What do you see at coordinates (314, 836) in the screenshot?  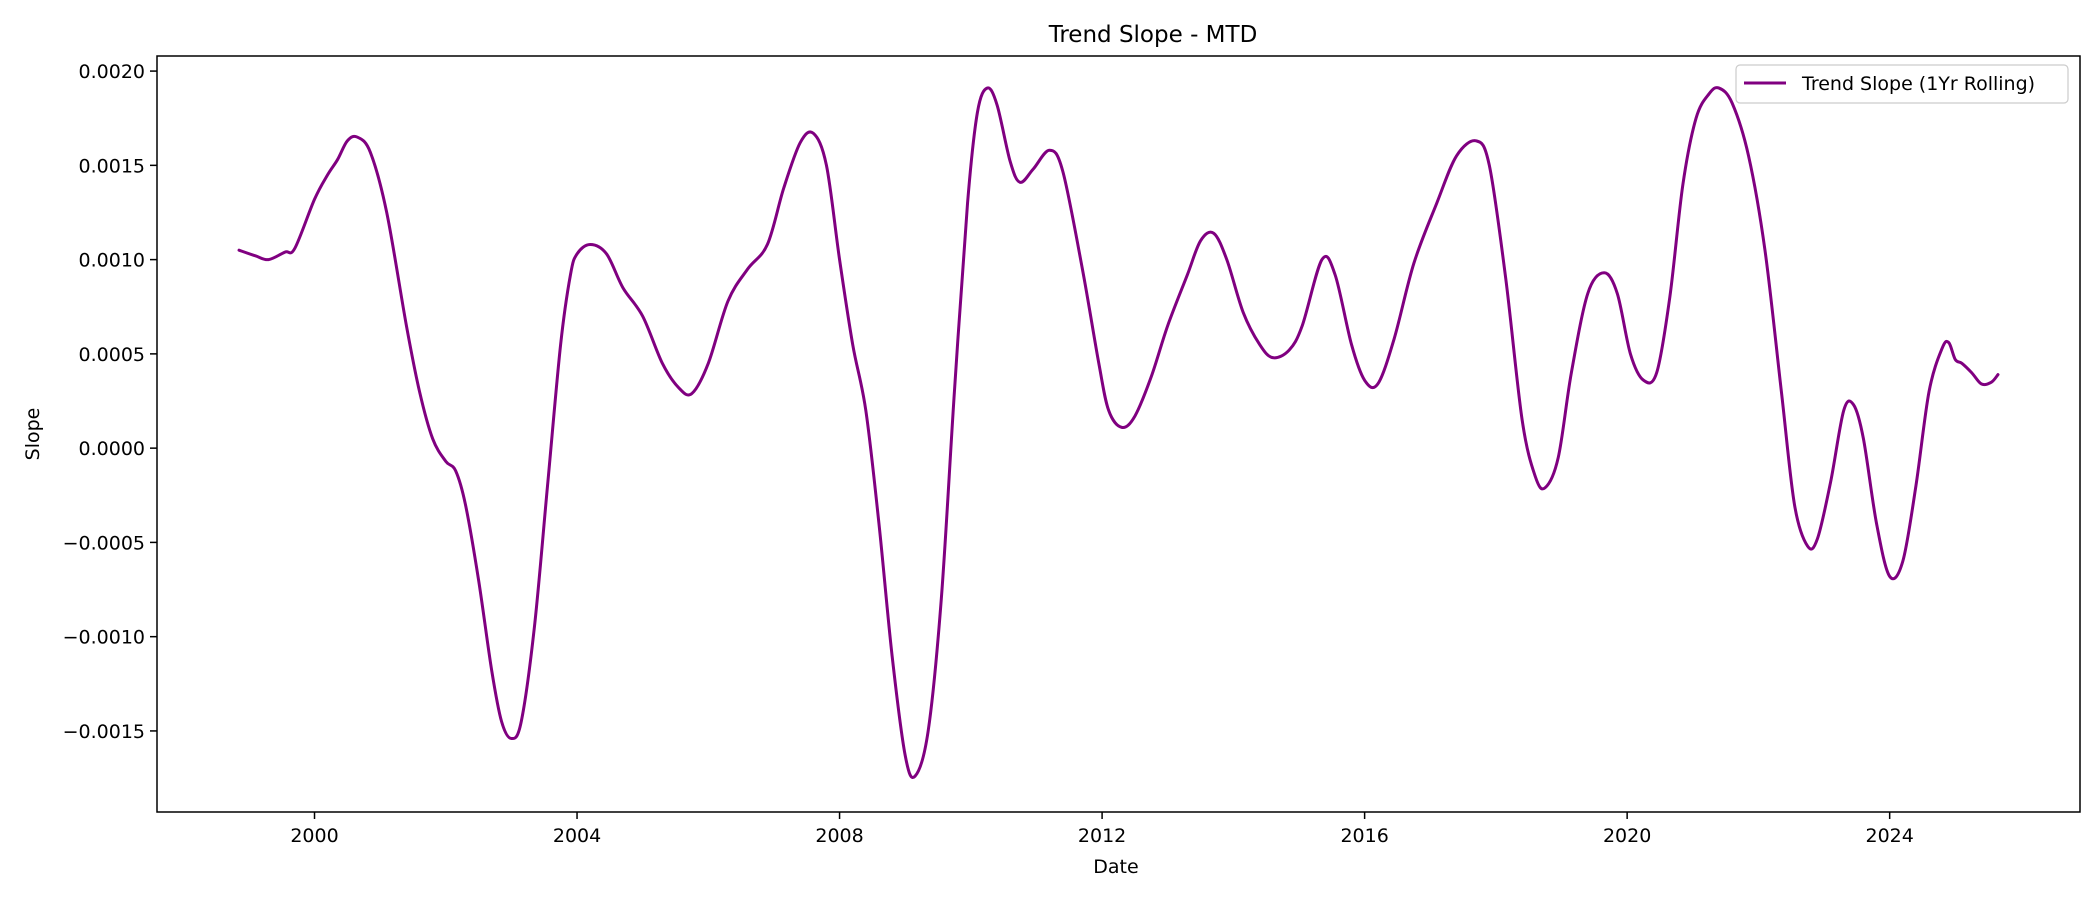 I see `x-tick-label: 2000` at bounding box center [314, 836].